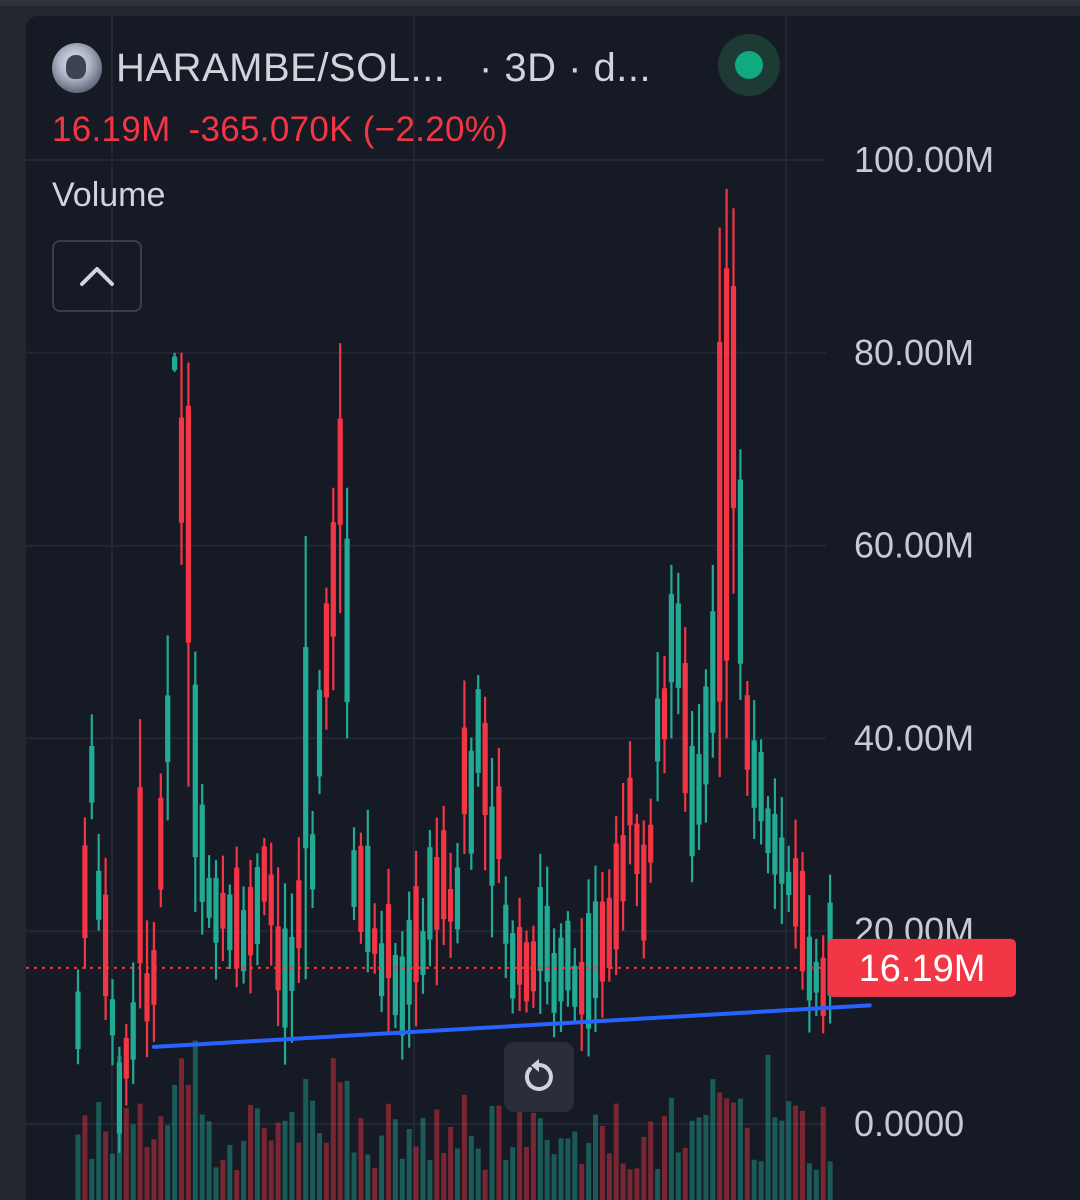 Image resolution: width=1080 pixels, height=1200 pixels. Describe the element at coordinates (289, 130) in the screenshot. I see `value-change-line: 16.19M -365.070K (−2.20%)` at that location.